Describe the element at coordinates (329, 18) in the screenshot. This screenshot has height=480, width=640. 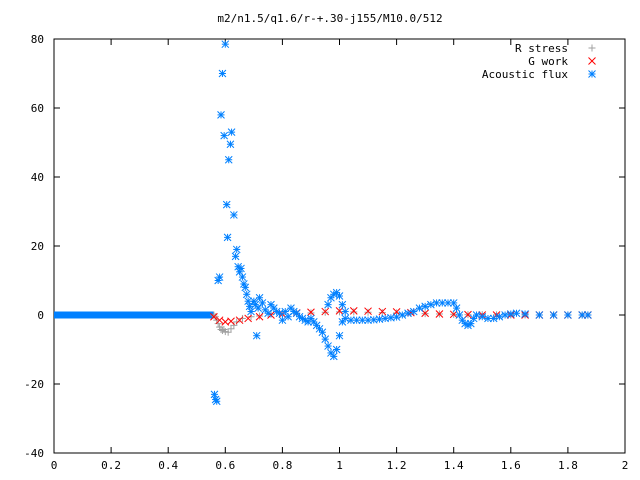
I see `chart-title: m2/n1.5/q1.6/r-+.30-j155/M10.0/512` at that location.